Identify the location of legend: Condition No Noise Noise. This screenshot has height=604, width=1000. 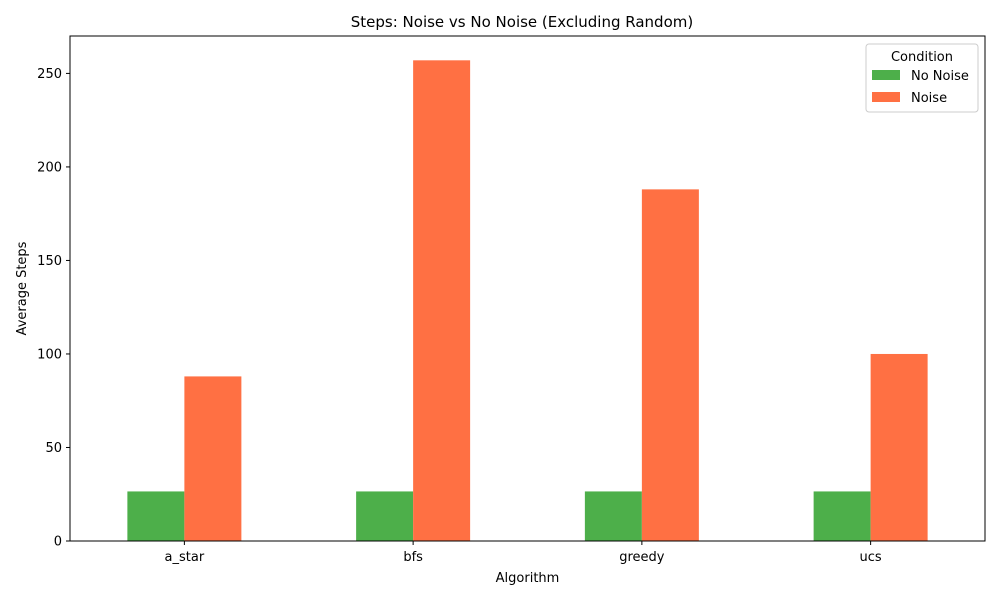
(922, 78).